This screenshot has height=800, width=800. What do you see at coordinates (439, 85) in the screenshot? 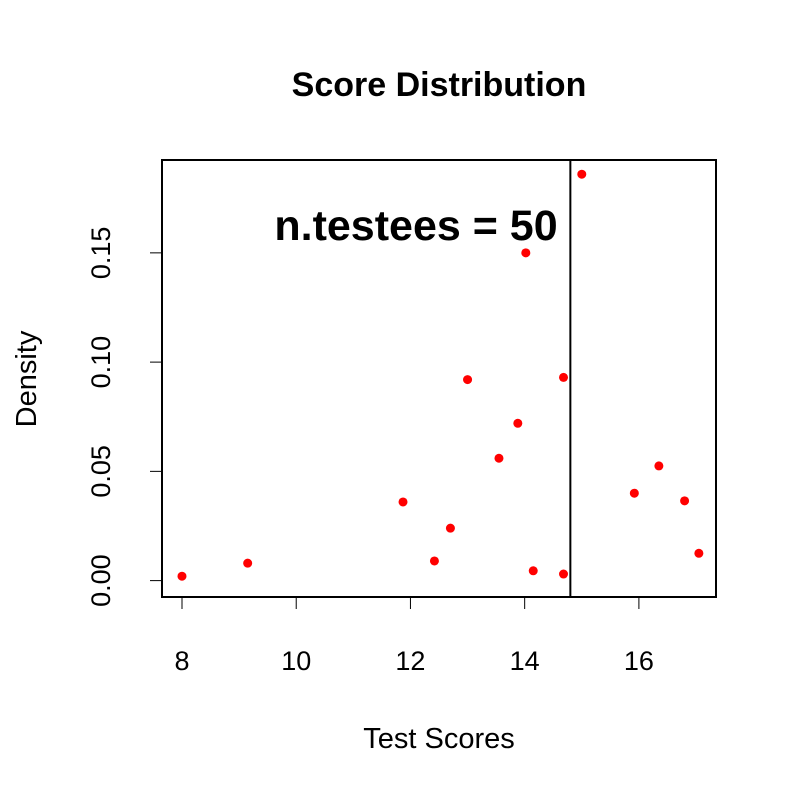
I see `chart-title: Score Distribution` at bounding box center [439, 85].